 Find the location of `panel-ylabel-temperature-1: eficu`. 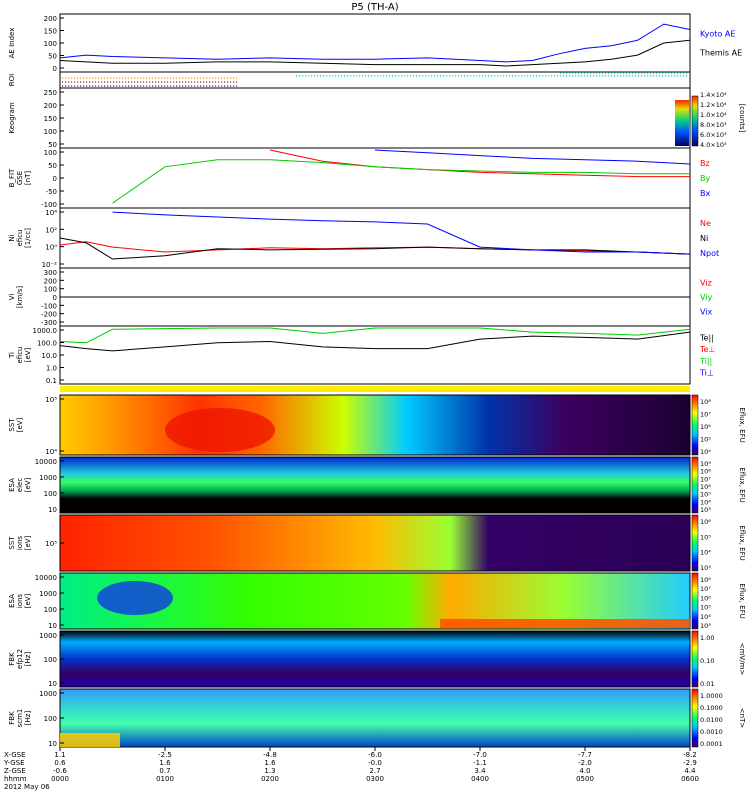

panel-ylabel-temperature-1: eficu is located at coordinates (20, 354).